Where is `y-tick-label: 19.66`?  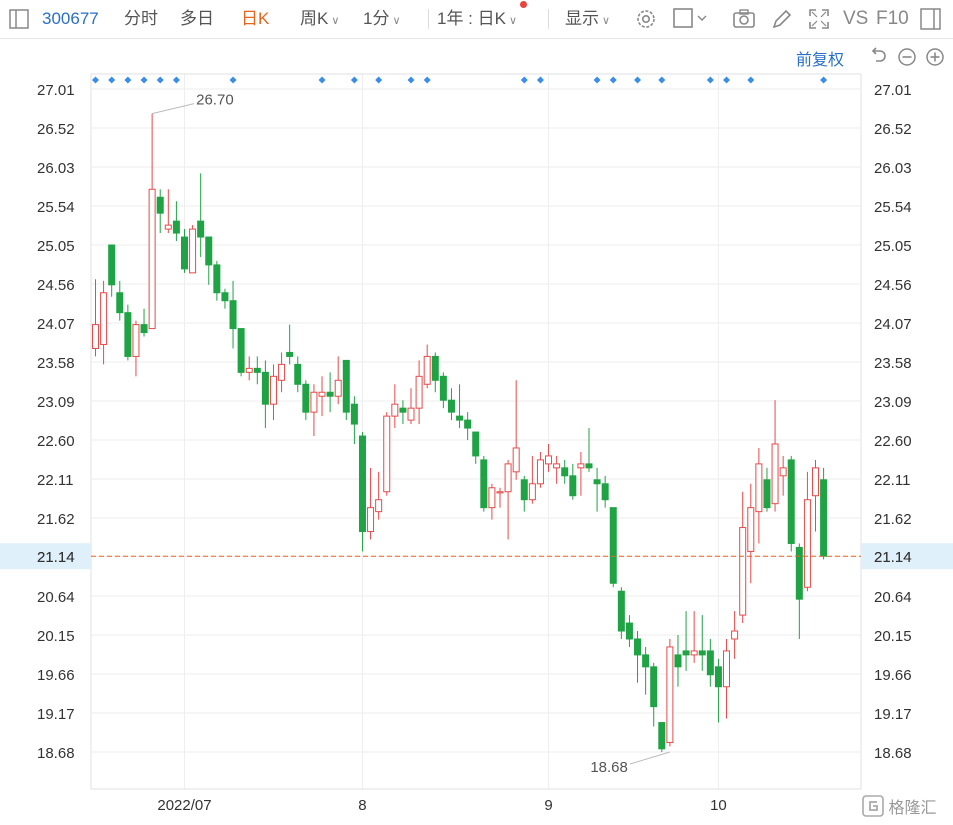 y-tick-label: 19.66 is located at coordinates (893, 675).